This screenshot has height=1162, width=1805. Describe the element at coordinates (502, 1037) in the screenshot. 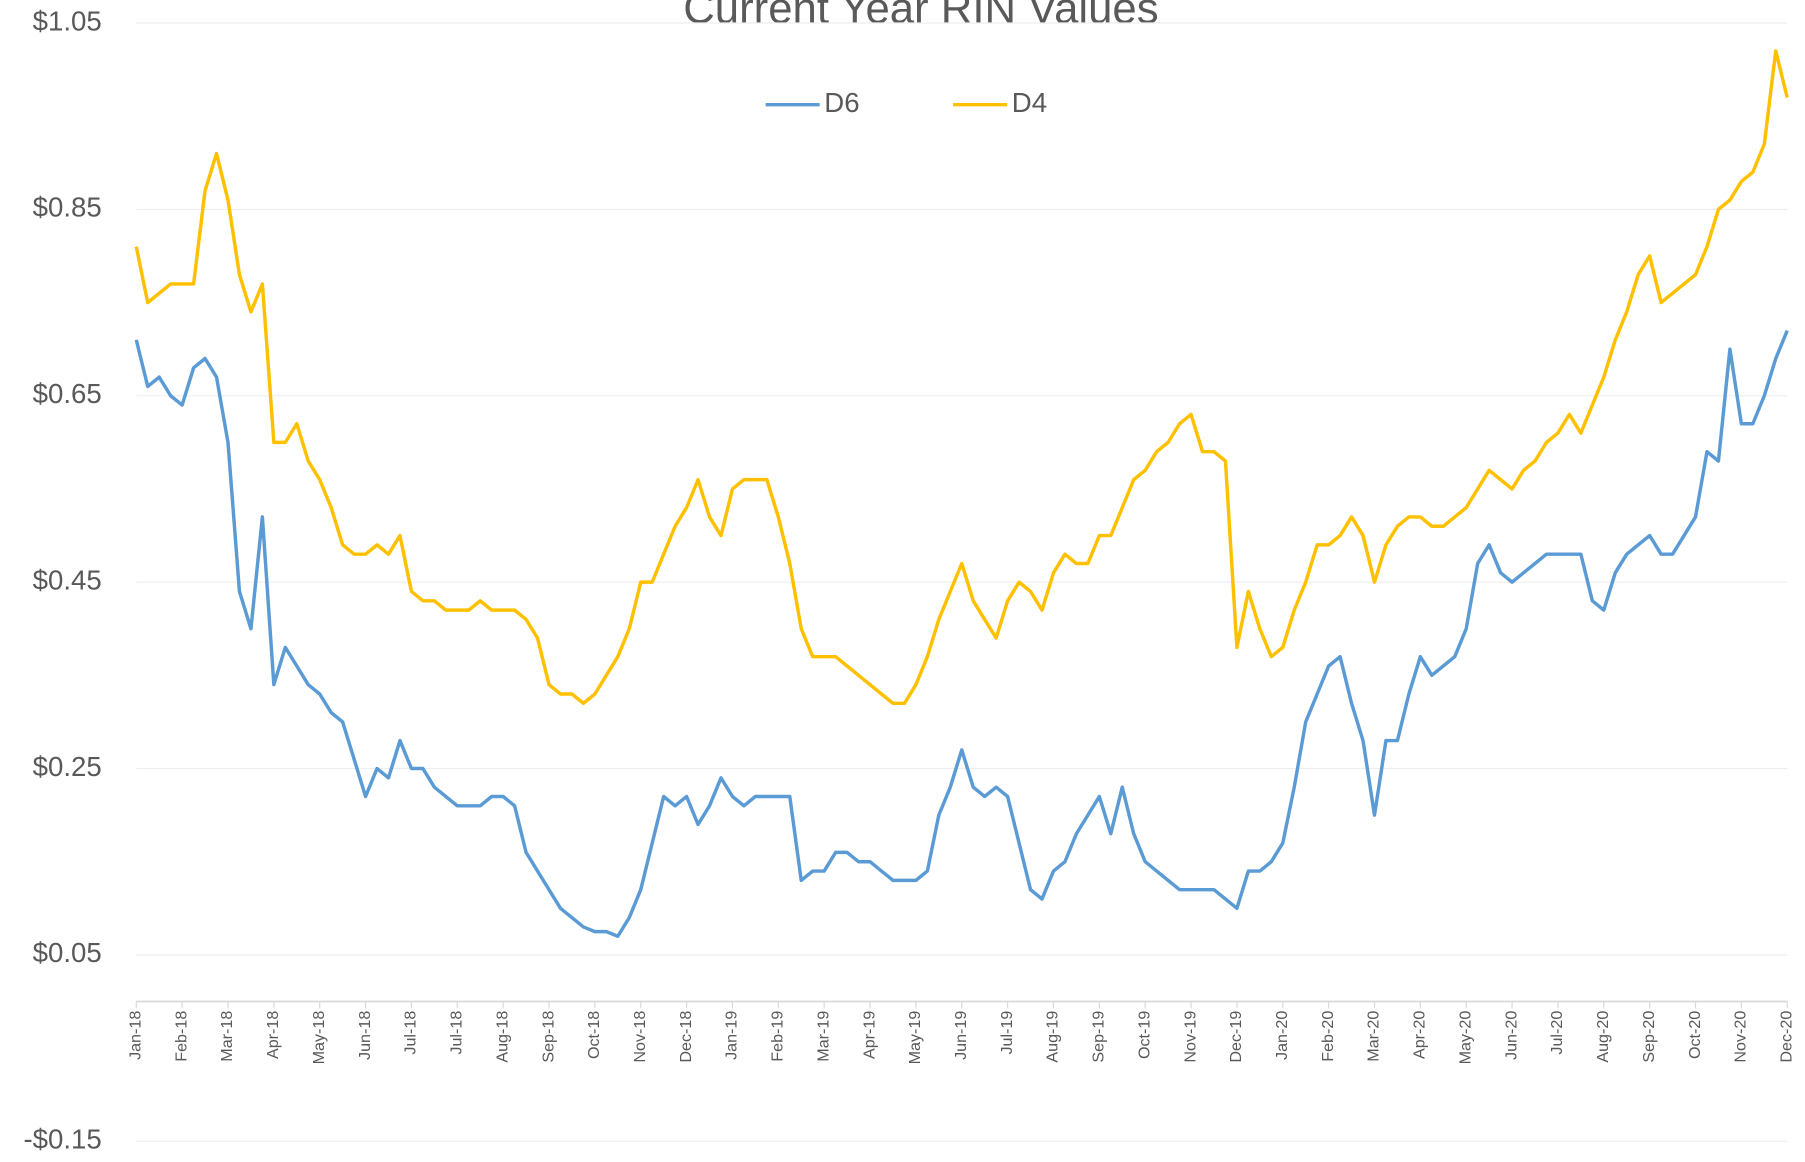

I see `x-tick-label: Aug-18` at that location.